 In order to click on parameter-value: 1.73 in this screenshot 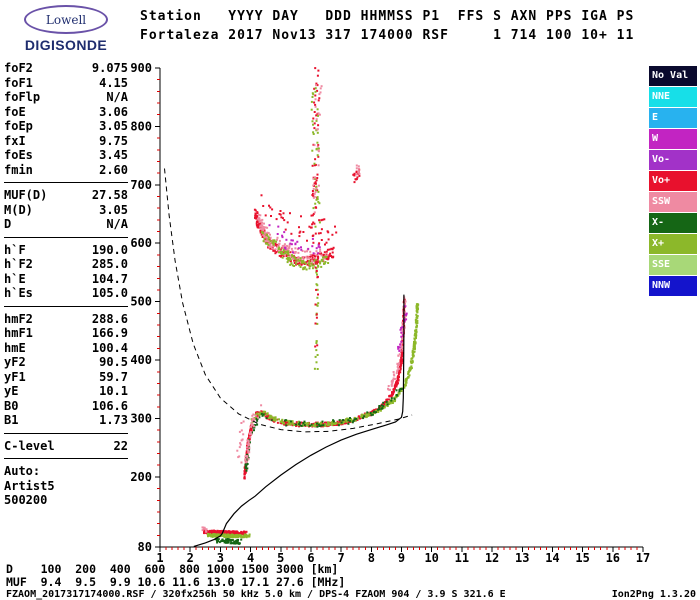, I will do `click(113, 420)`.